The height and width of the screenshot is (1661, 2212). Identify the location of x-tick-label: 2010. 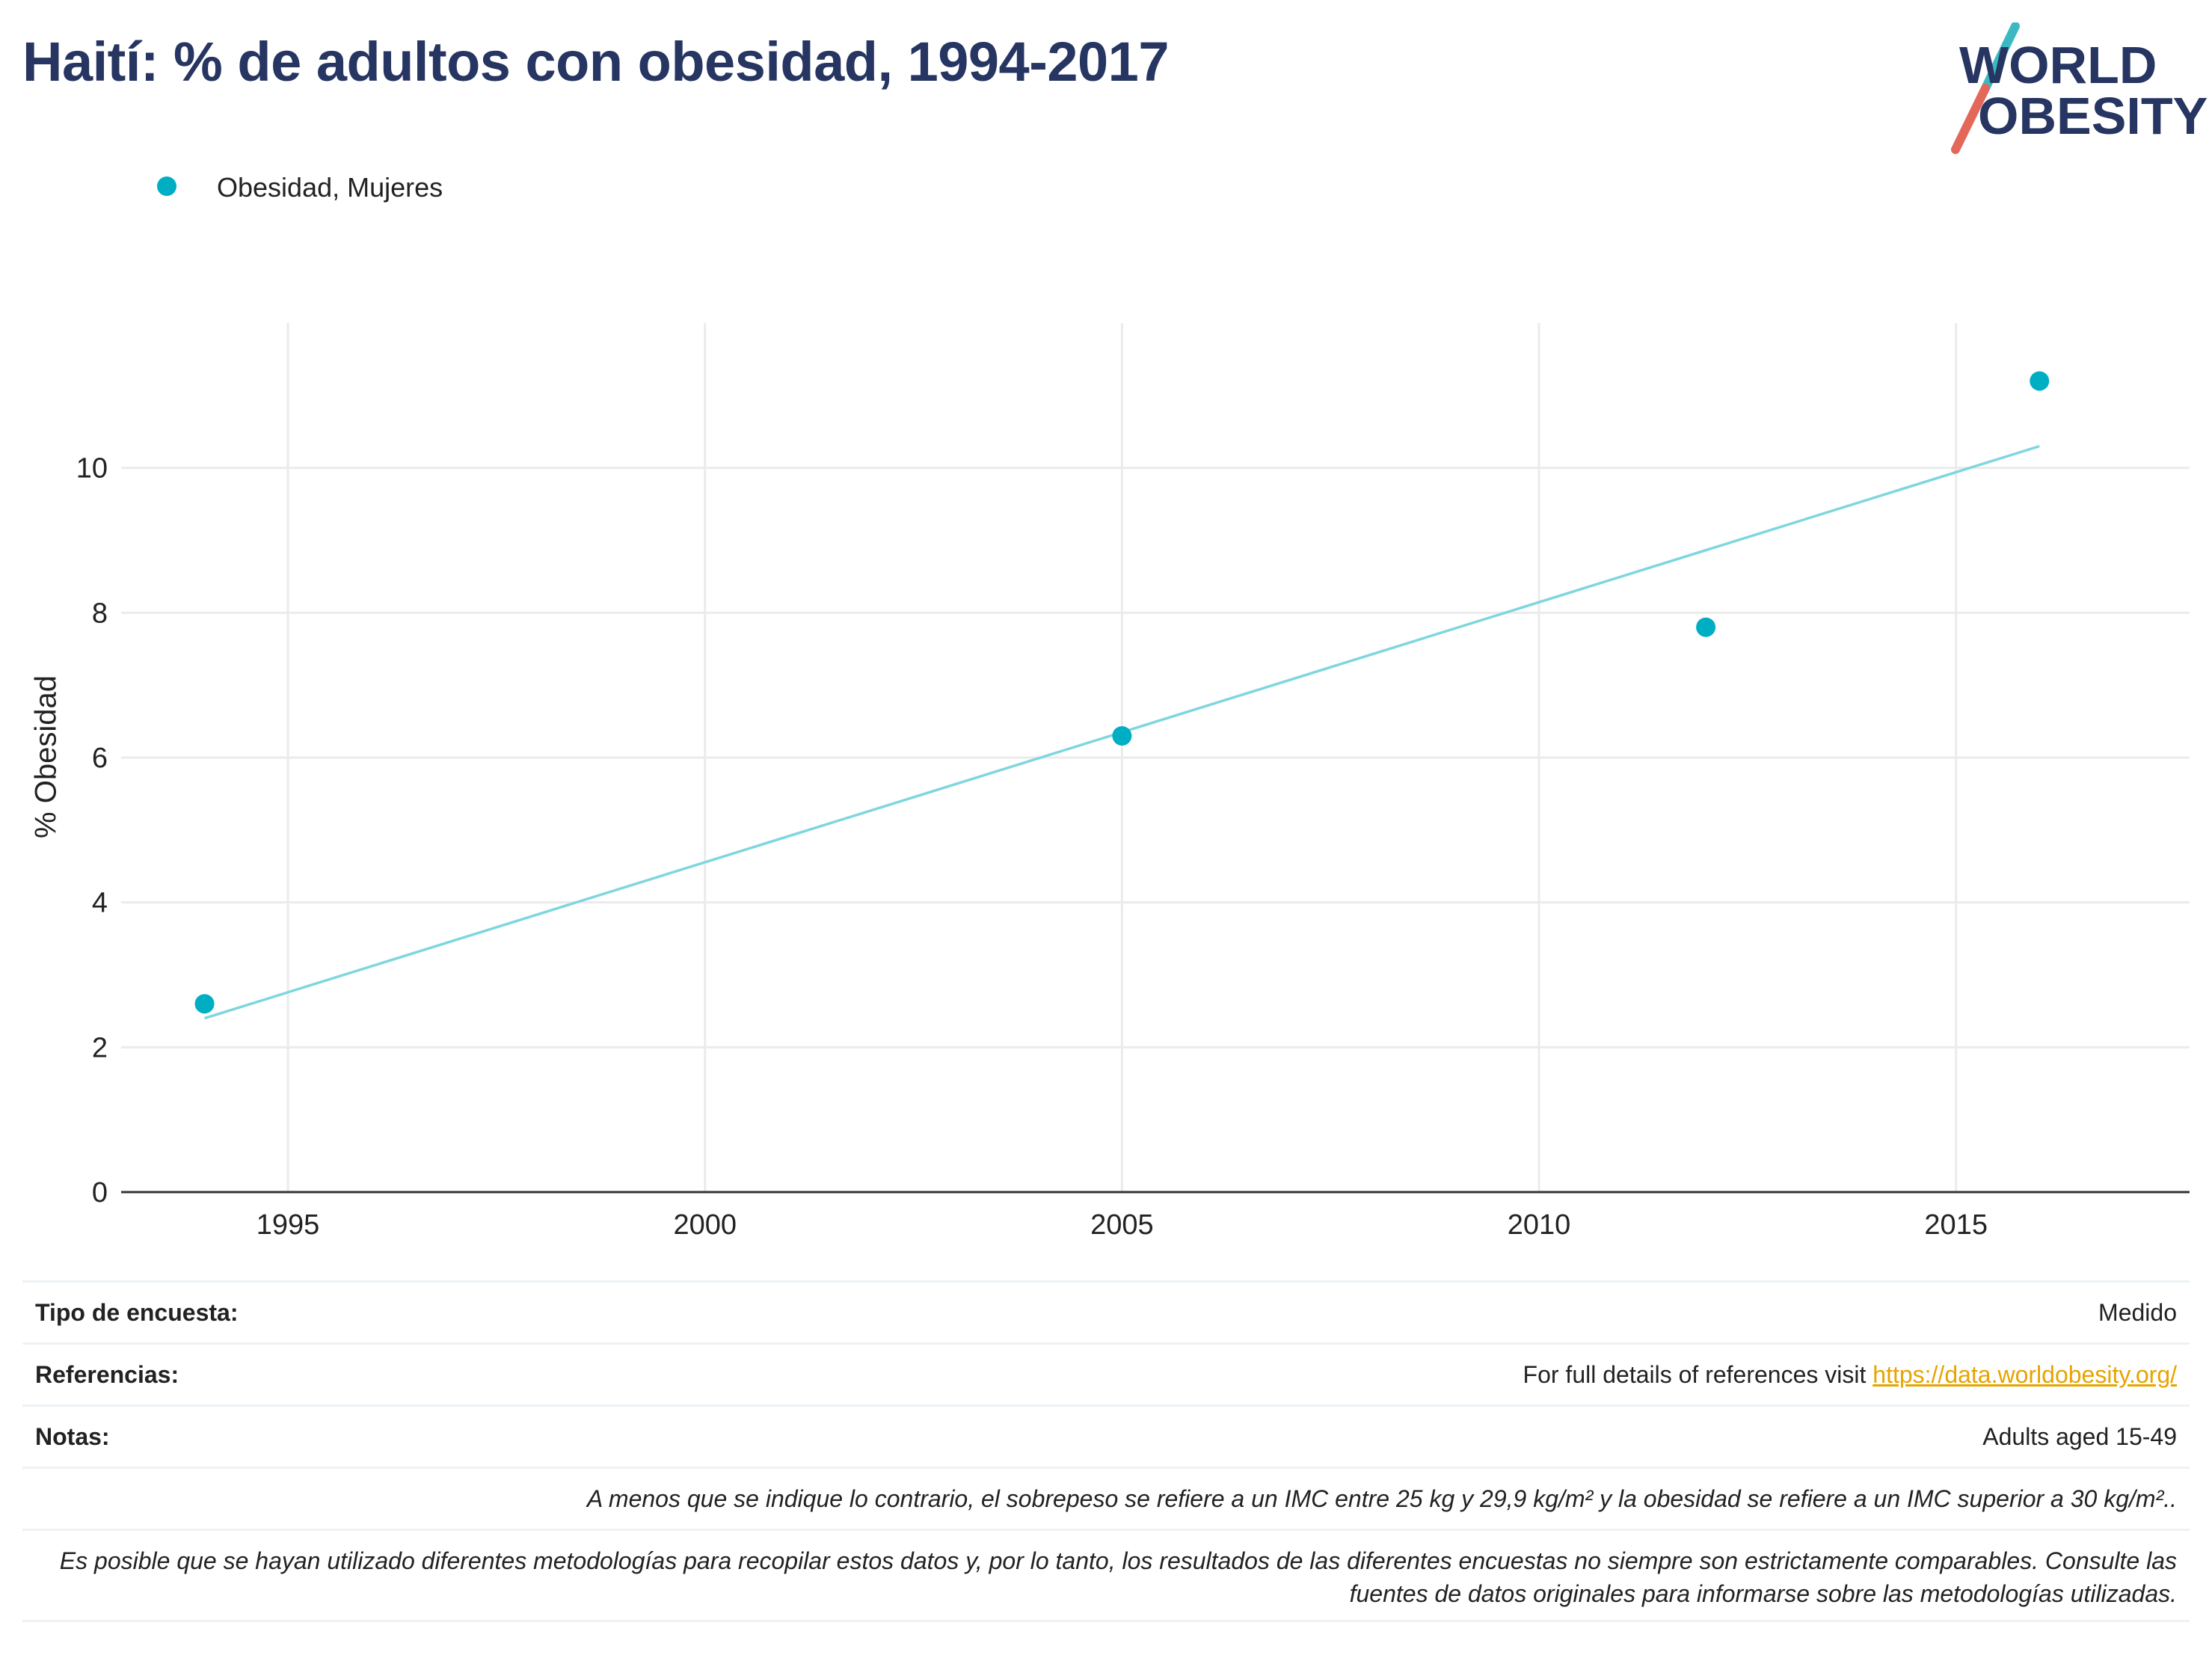
(1539, 1225).